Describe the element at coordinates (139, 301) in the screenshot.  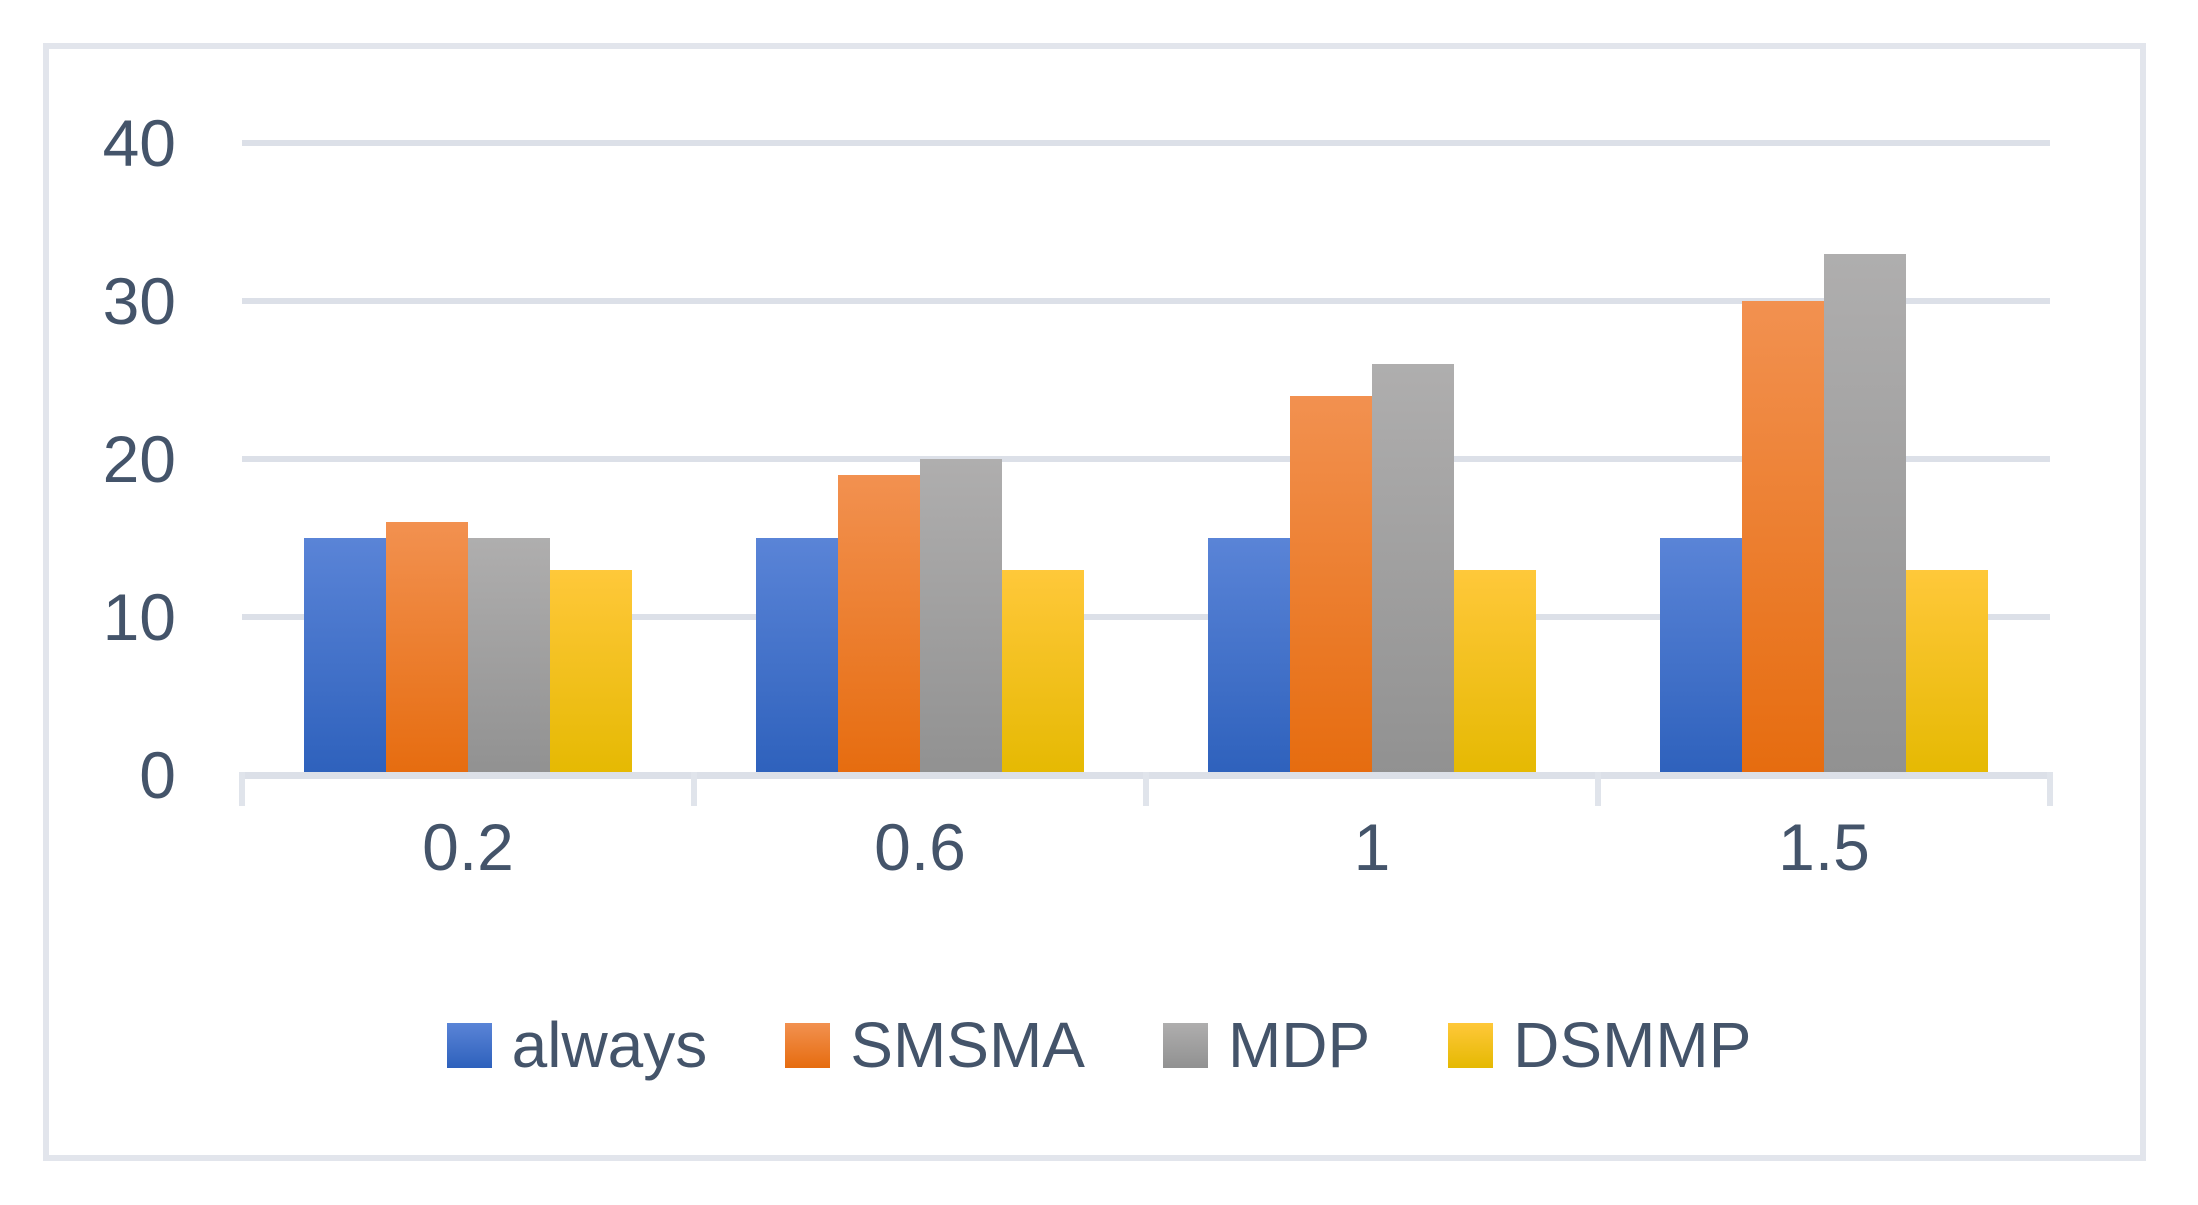
I see `y-axis-label: 30` at that location.